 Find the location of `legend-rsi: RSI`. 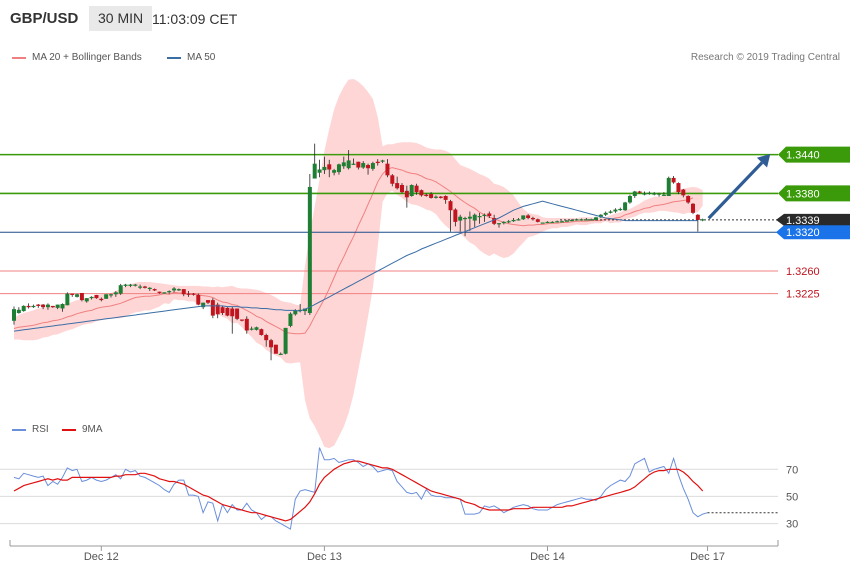

legend-rsi: RSI is located at coordinates (30, 429).